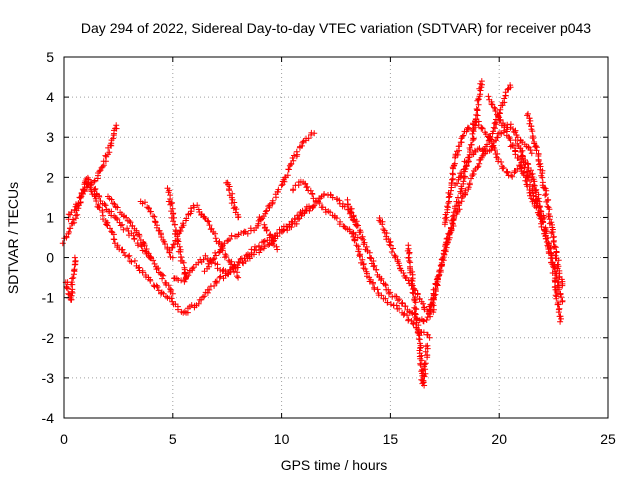 Image resolution: width=640 pixels, height=480 pixels. Describe the element at coordinates (50, 258) in the screenshot. I see `y-tick-label: 0` at that location.